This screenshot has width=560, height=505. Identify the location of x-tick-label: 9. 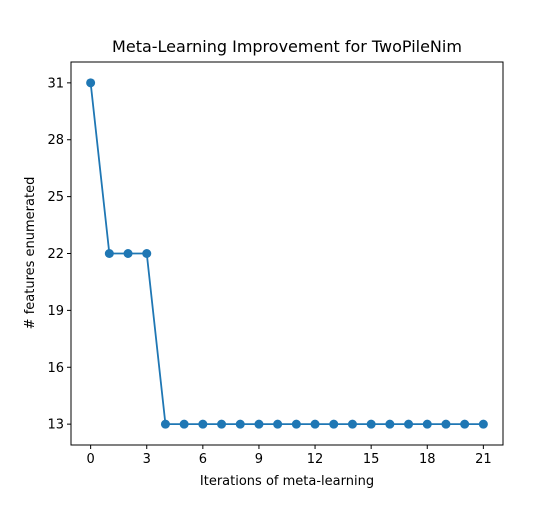
(259, 459).